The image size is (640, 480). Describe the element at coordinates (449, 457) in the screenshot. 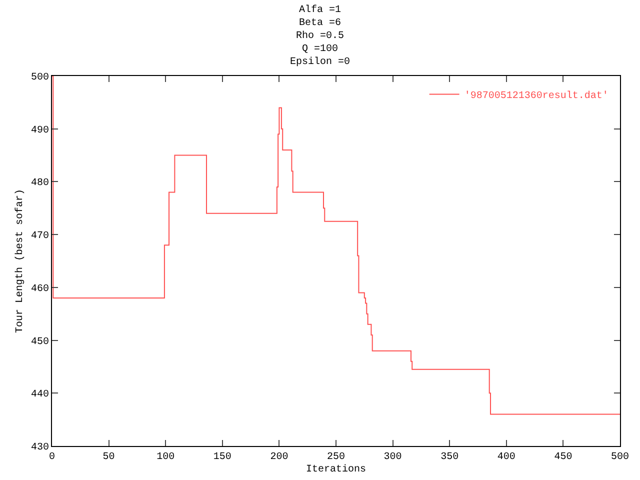

I see `x-tick-label: 350` at that location.